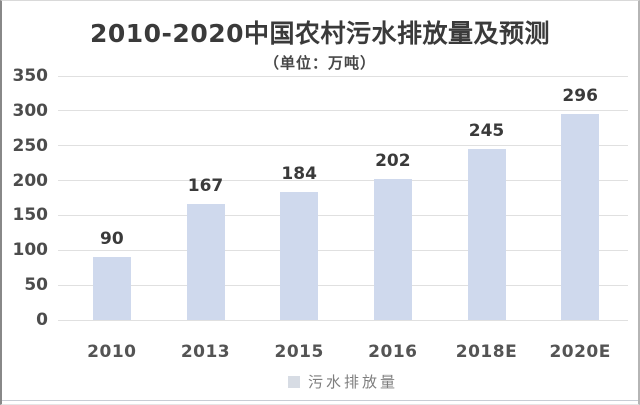  Describe the element at coordinates (30, 215) in the screenshot. I see `y-axis-tick-label: 150` at that location.